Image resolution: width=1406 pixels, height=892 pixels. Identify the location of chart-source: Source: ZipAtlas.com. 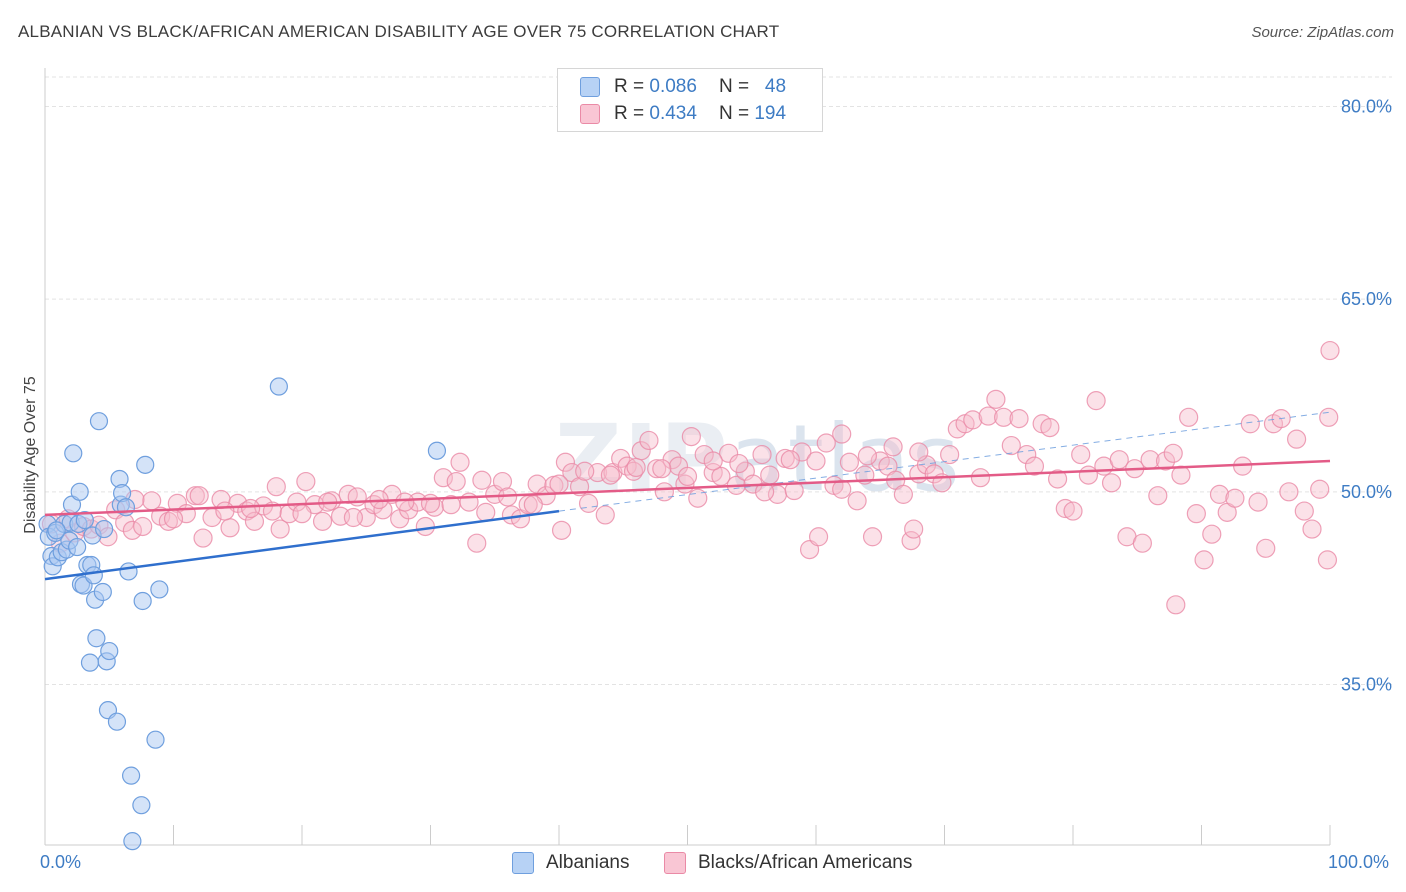
(1322, 32).